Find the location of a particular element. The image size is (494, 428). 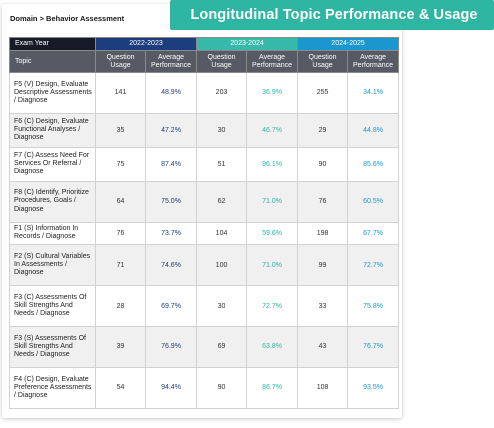

performance-cell: 76.9% is located at coordinates (171, 347).